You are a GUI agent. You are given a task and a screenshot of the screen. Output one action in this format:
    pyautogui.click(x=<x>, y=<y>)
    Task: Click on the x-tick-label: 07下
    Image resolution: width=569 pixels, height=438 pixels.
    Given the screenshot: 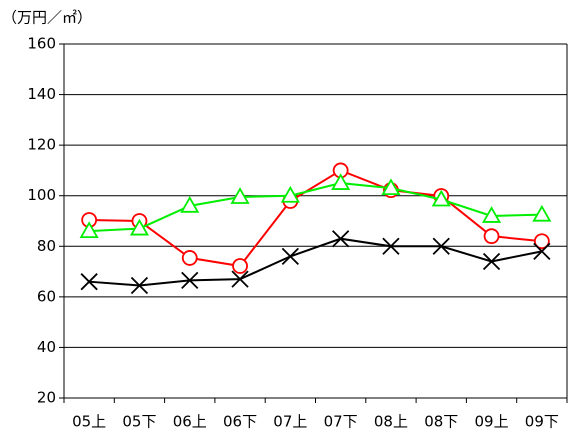 What is the action you would take?
    pyautogui.click(x=341, y=422)
    